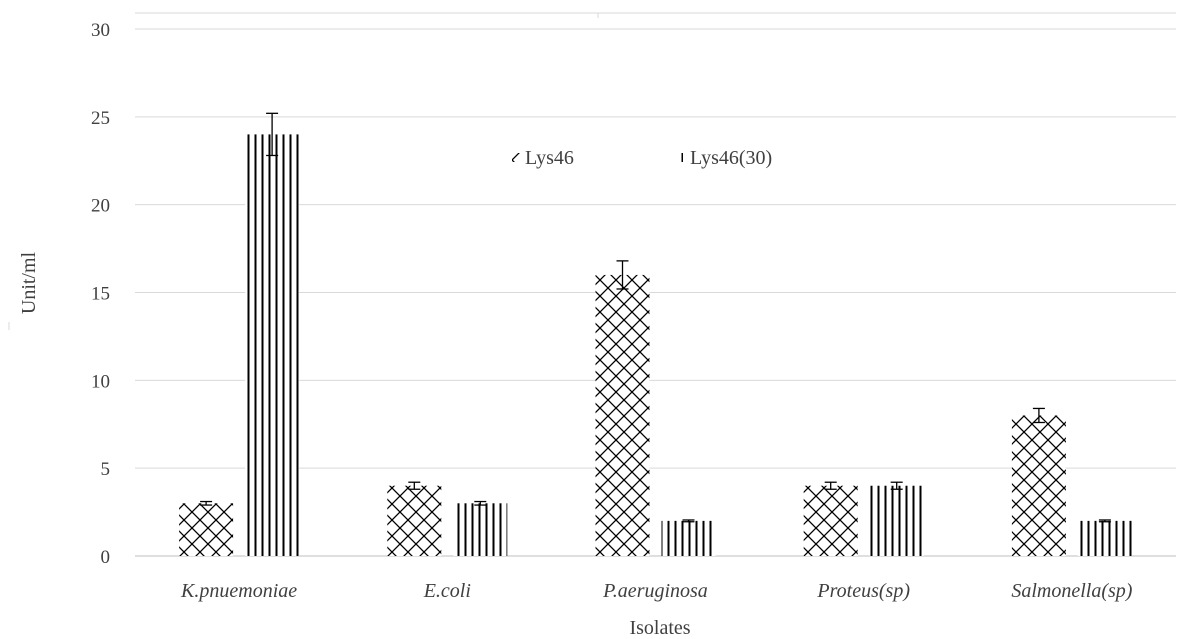 The width and height of the screenshot is (1186, 639). I want to click on y-tick-label: 0, so click(106, 557).